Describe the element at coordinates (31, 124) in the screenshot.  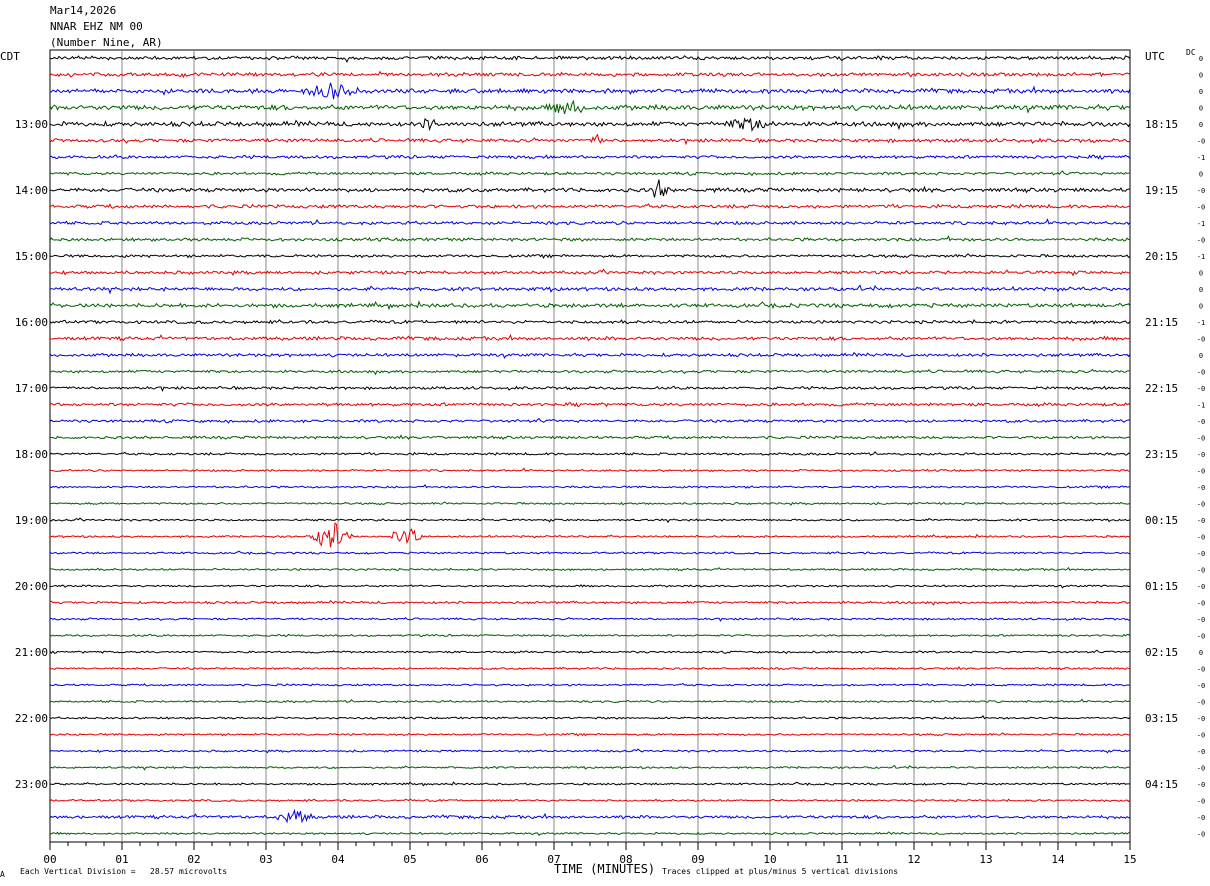
I see `left-hour-label: 13:00` at that location.